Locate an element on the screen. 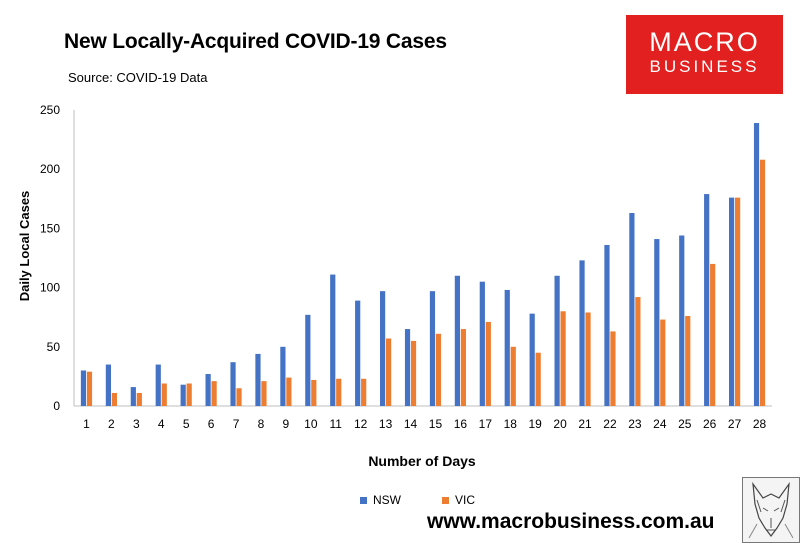  legend-label-vic: VIC is located at coordinates (465, 500).